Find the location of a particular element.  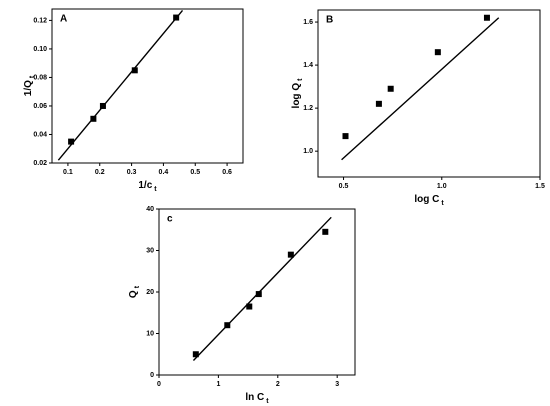

x-axis-label: 1/c t is located at coordinates (147, 186).